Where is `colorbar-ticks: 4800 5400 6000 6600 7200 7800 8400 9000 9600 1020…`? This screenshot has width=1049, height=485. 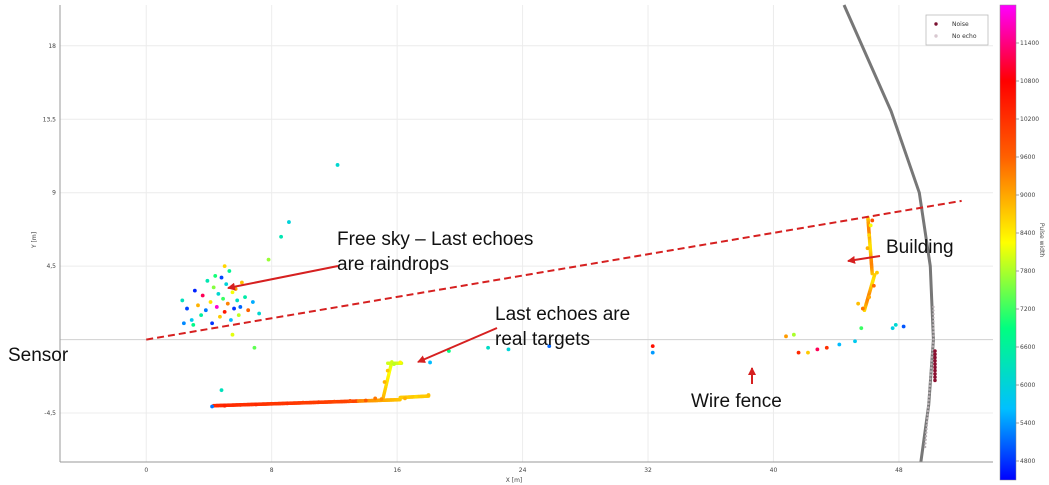 colorbar-ticks: 4800 5400 6000 6600 7200 7800 8400 9000 9600 1020… is located at coordinates (1027, 252).